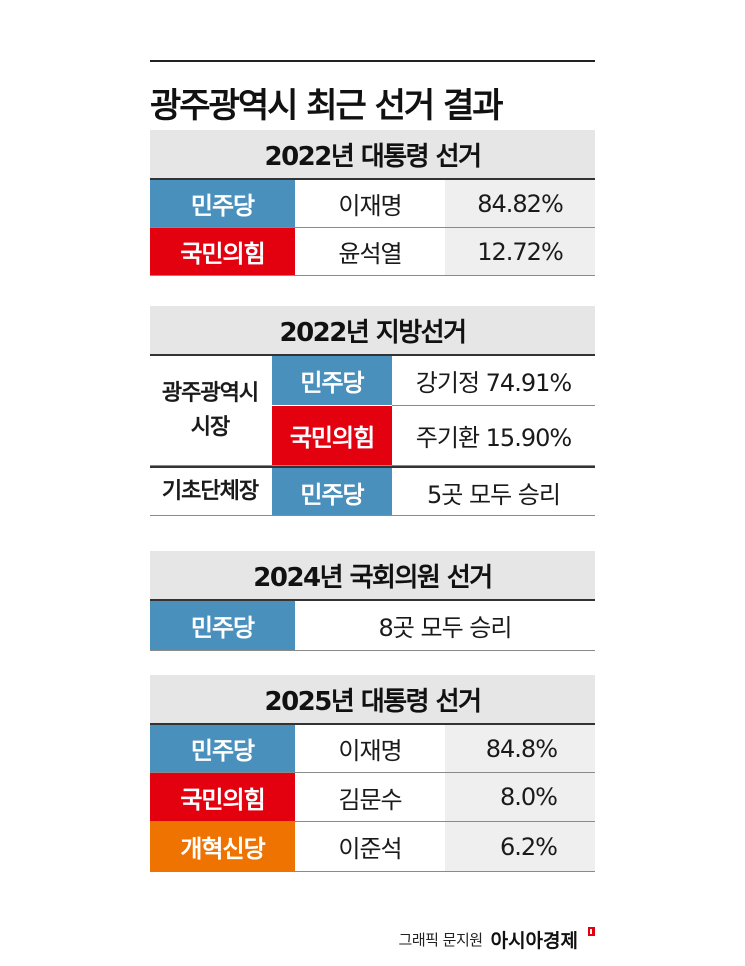 This screenshot has width=745, height=966. I want to click on mayor-label-line2: 시장, so click(210, 427).